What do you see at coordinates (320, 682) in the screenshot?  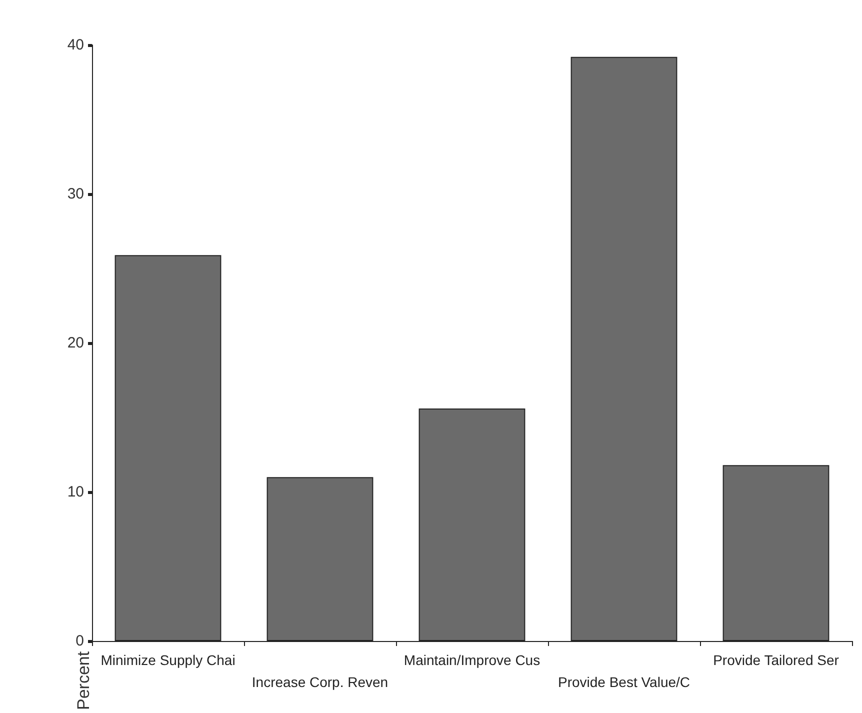 I see `x-tick-label: Increase Corp. Reven` at bounding box center [320, 682].